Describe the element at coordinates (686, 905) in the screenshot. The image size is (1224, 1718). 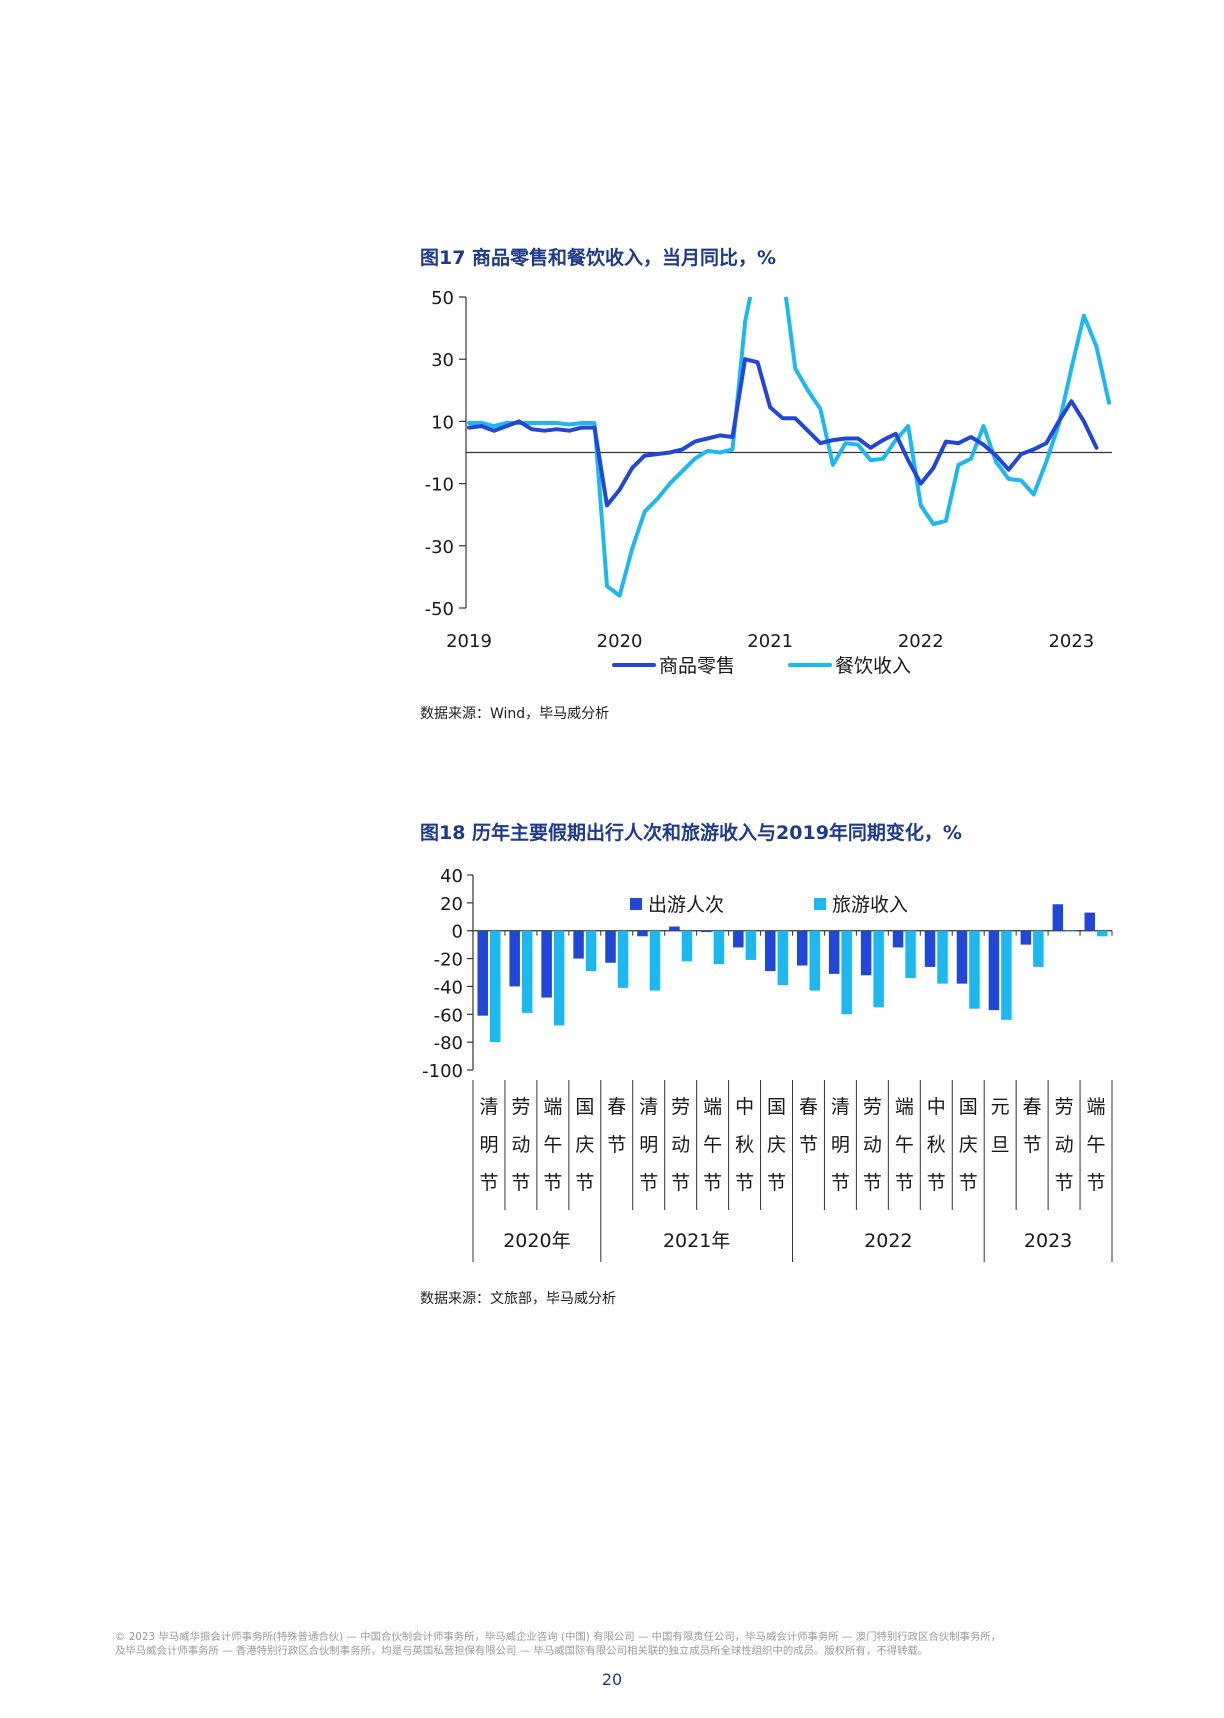
I see `legend-label: 出游人次` at that location.